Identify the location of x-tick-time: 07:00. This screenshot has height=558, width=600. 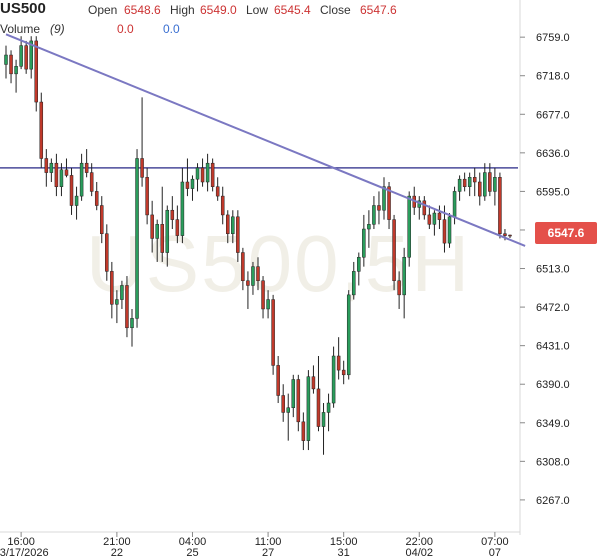
(495, 542).